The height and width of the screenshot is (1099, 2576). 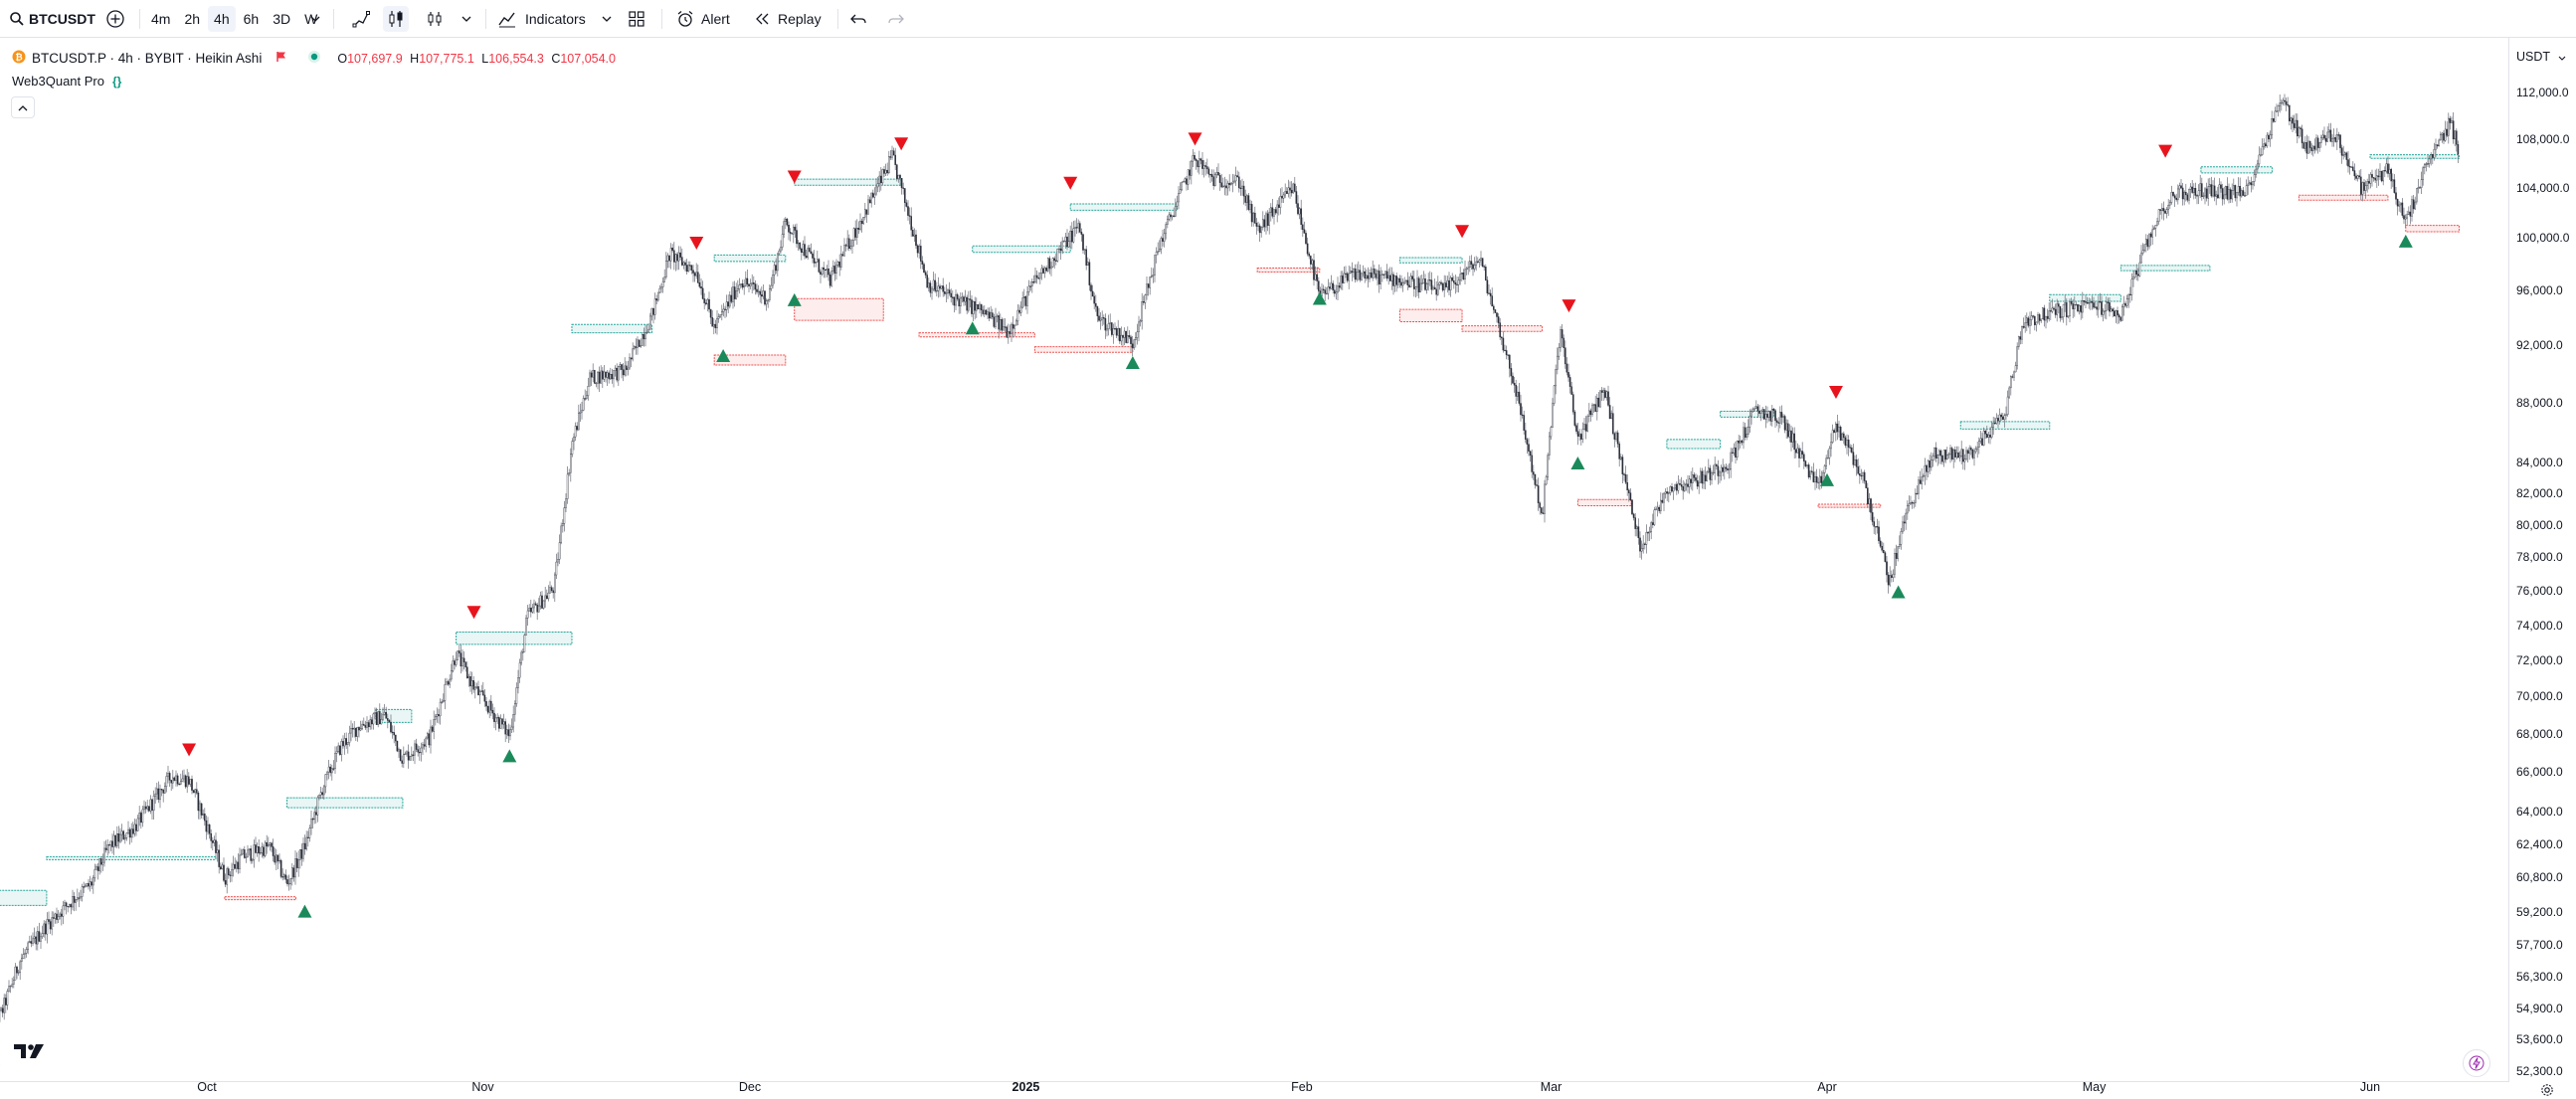 What do you see at coordinates (116, 81) in the screenshot?
I see `indicator-source-badge: {}` at bounding box center [116, 81].